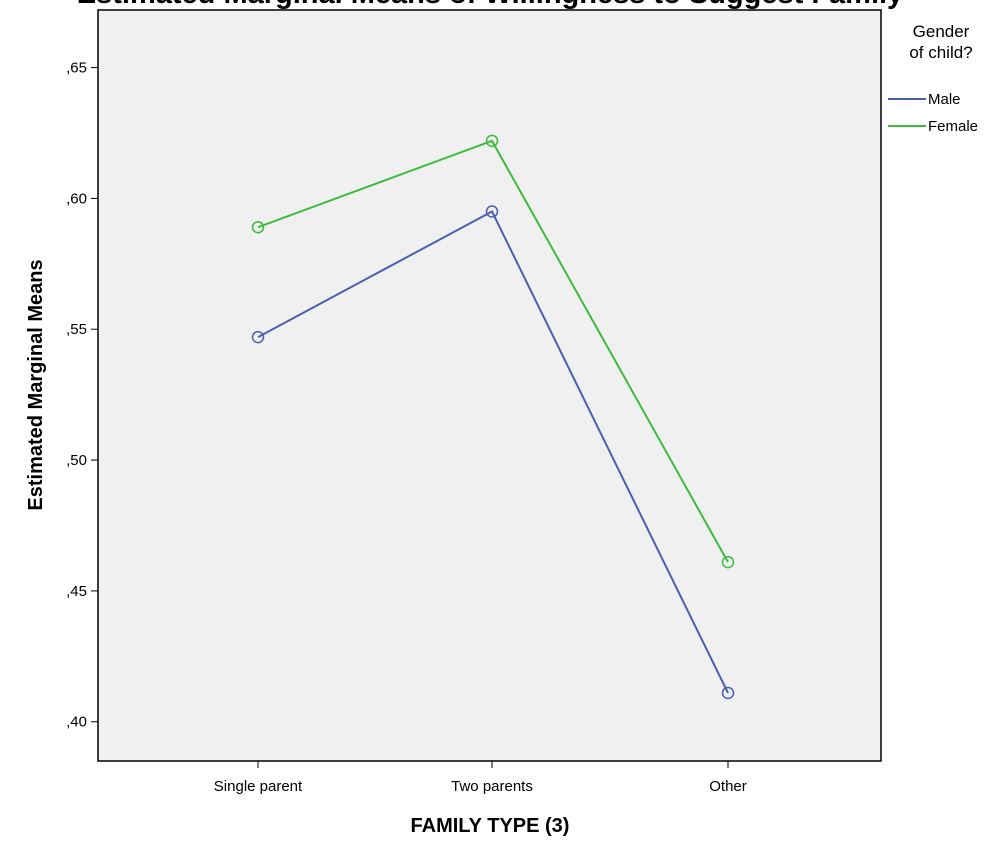  What do you see at coordinates (933, 78) in the screenshot?
I see `legend: Gender of child? Male Female` at bounding box center [933, 78].